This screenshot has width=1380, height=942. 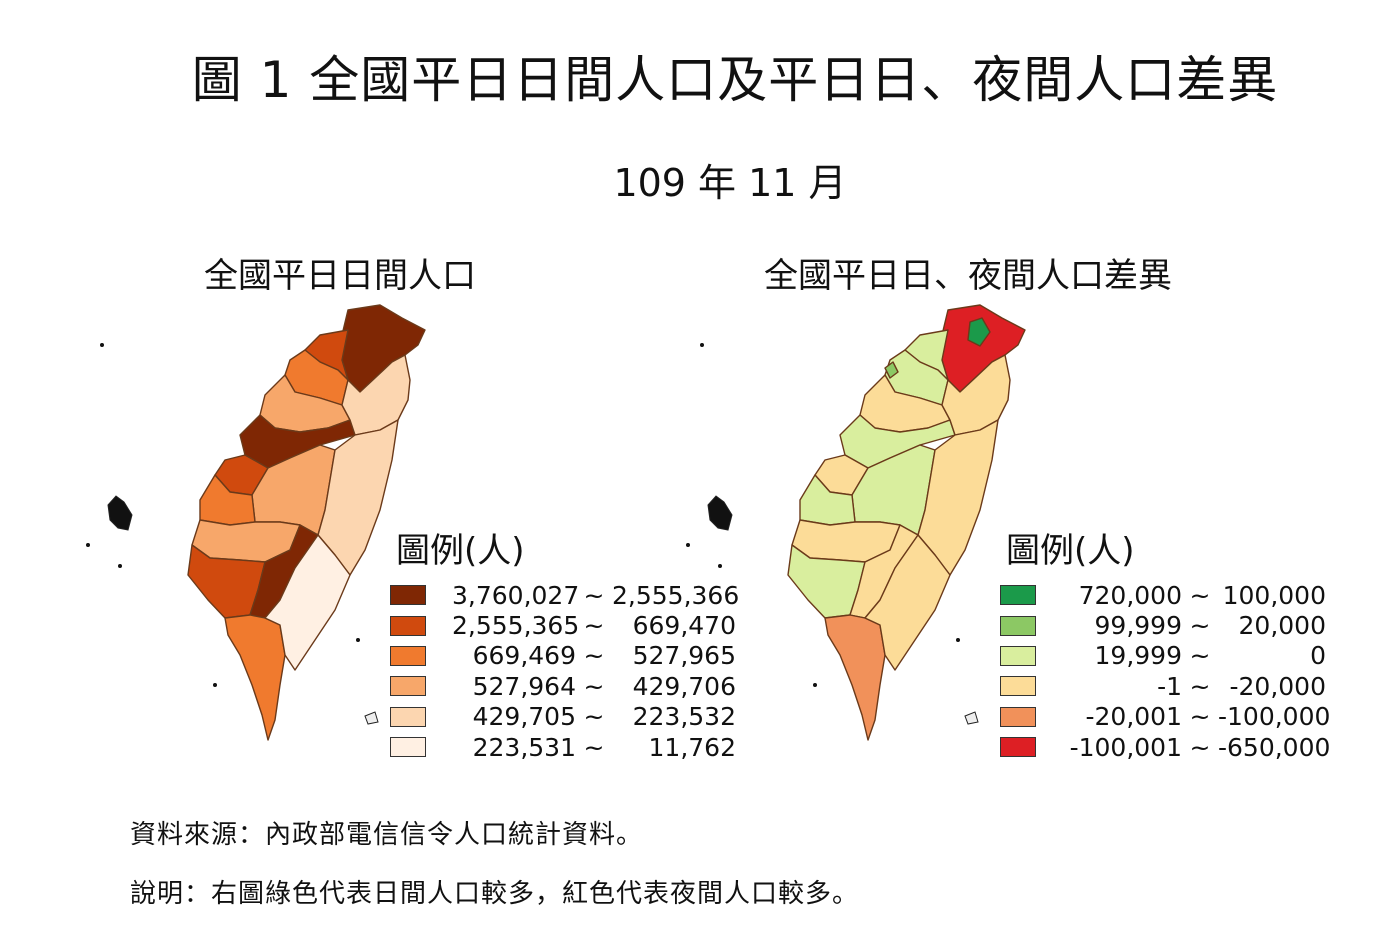 I want to click on legend-to: 223,532, so click(x=684, y=717).